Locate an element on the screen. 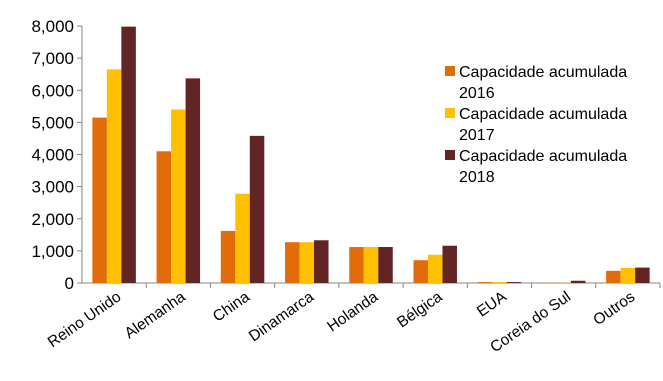 Image resolution: width=663 pixels, height=381 pixels. y-tick-label: 6,000 is located at coordinates (52, 90).